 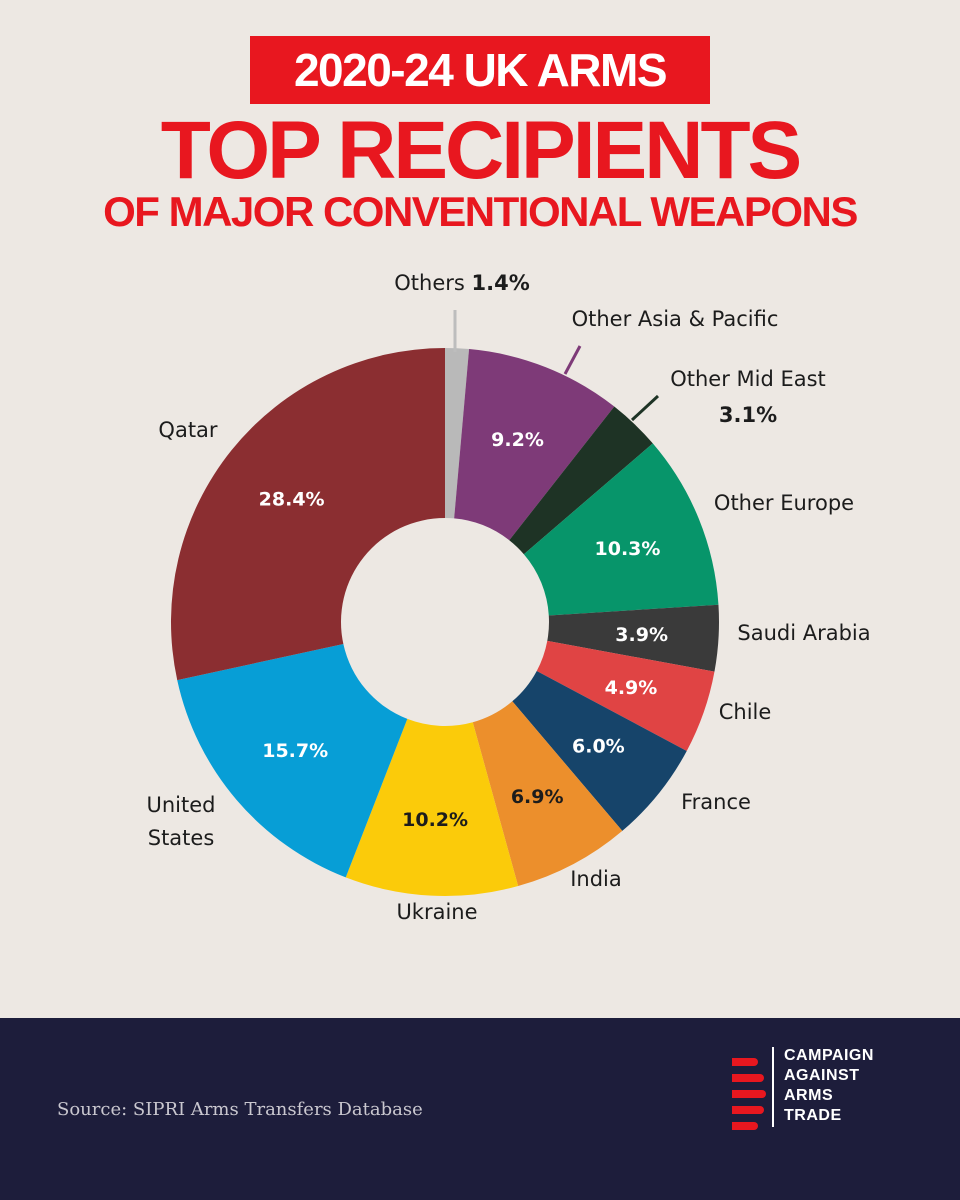 I want to click on slice-ukraine, so click(x=432, y=807).